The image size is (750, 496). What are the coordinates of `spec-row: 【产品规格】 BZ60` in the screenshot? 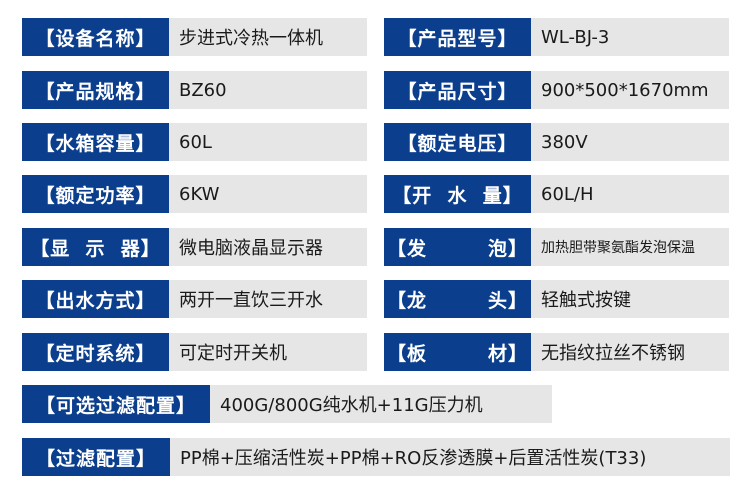 It's located at (194, 90).